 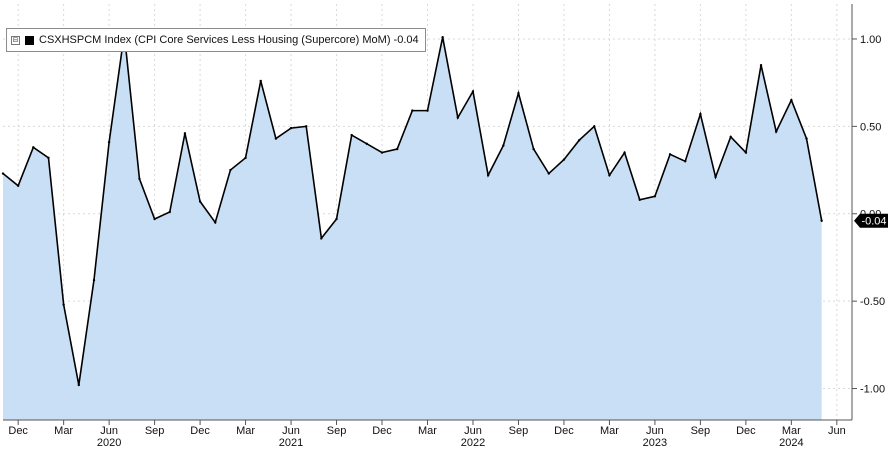 What do you see at coordinates (872, 390) in the screenshot?
I see `y-tick-label: -1.00` at bounding box center [872, 390].